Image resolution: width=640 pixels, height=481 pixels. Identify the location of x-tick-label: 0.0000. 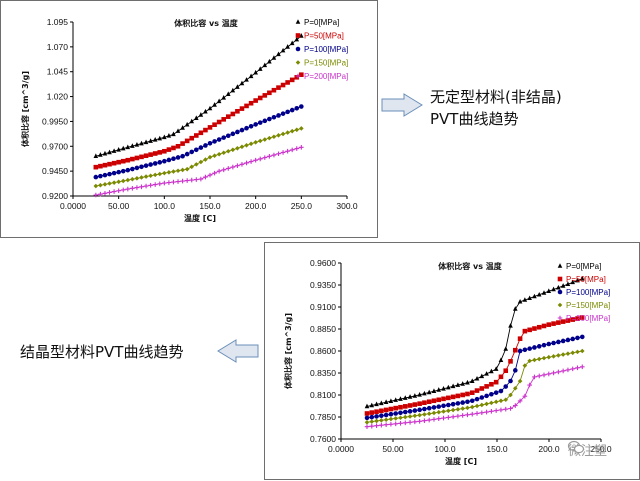
(73, 206).